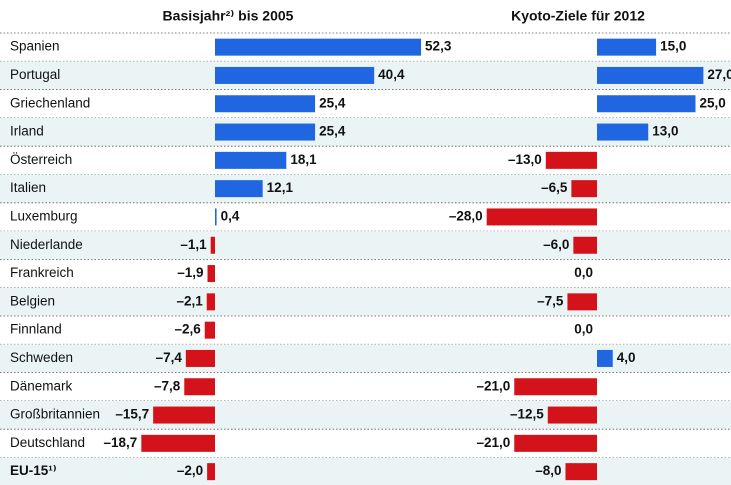 The height and width of the screenshot is (485, 731). What do you see at coordinates (33, 470) in the screenshot?
I see `category-label: EU-15¹⁾` at bounding box center [33, 470].